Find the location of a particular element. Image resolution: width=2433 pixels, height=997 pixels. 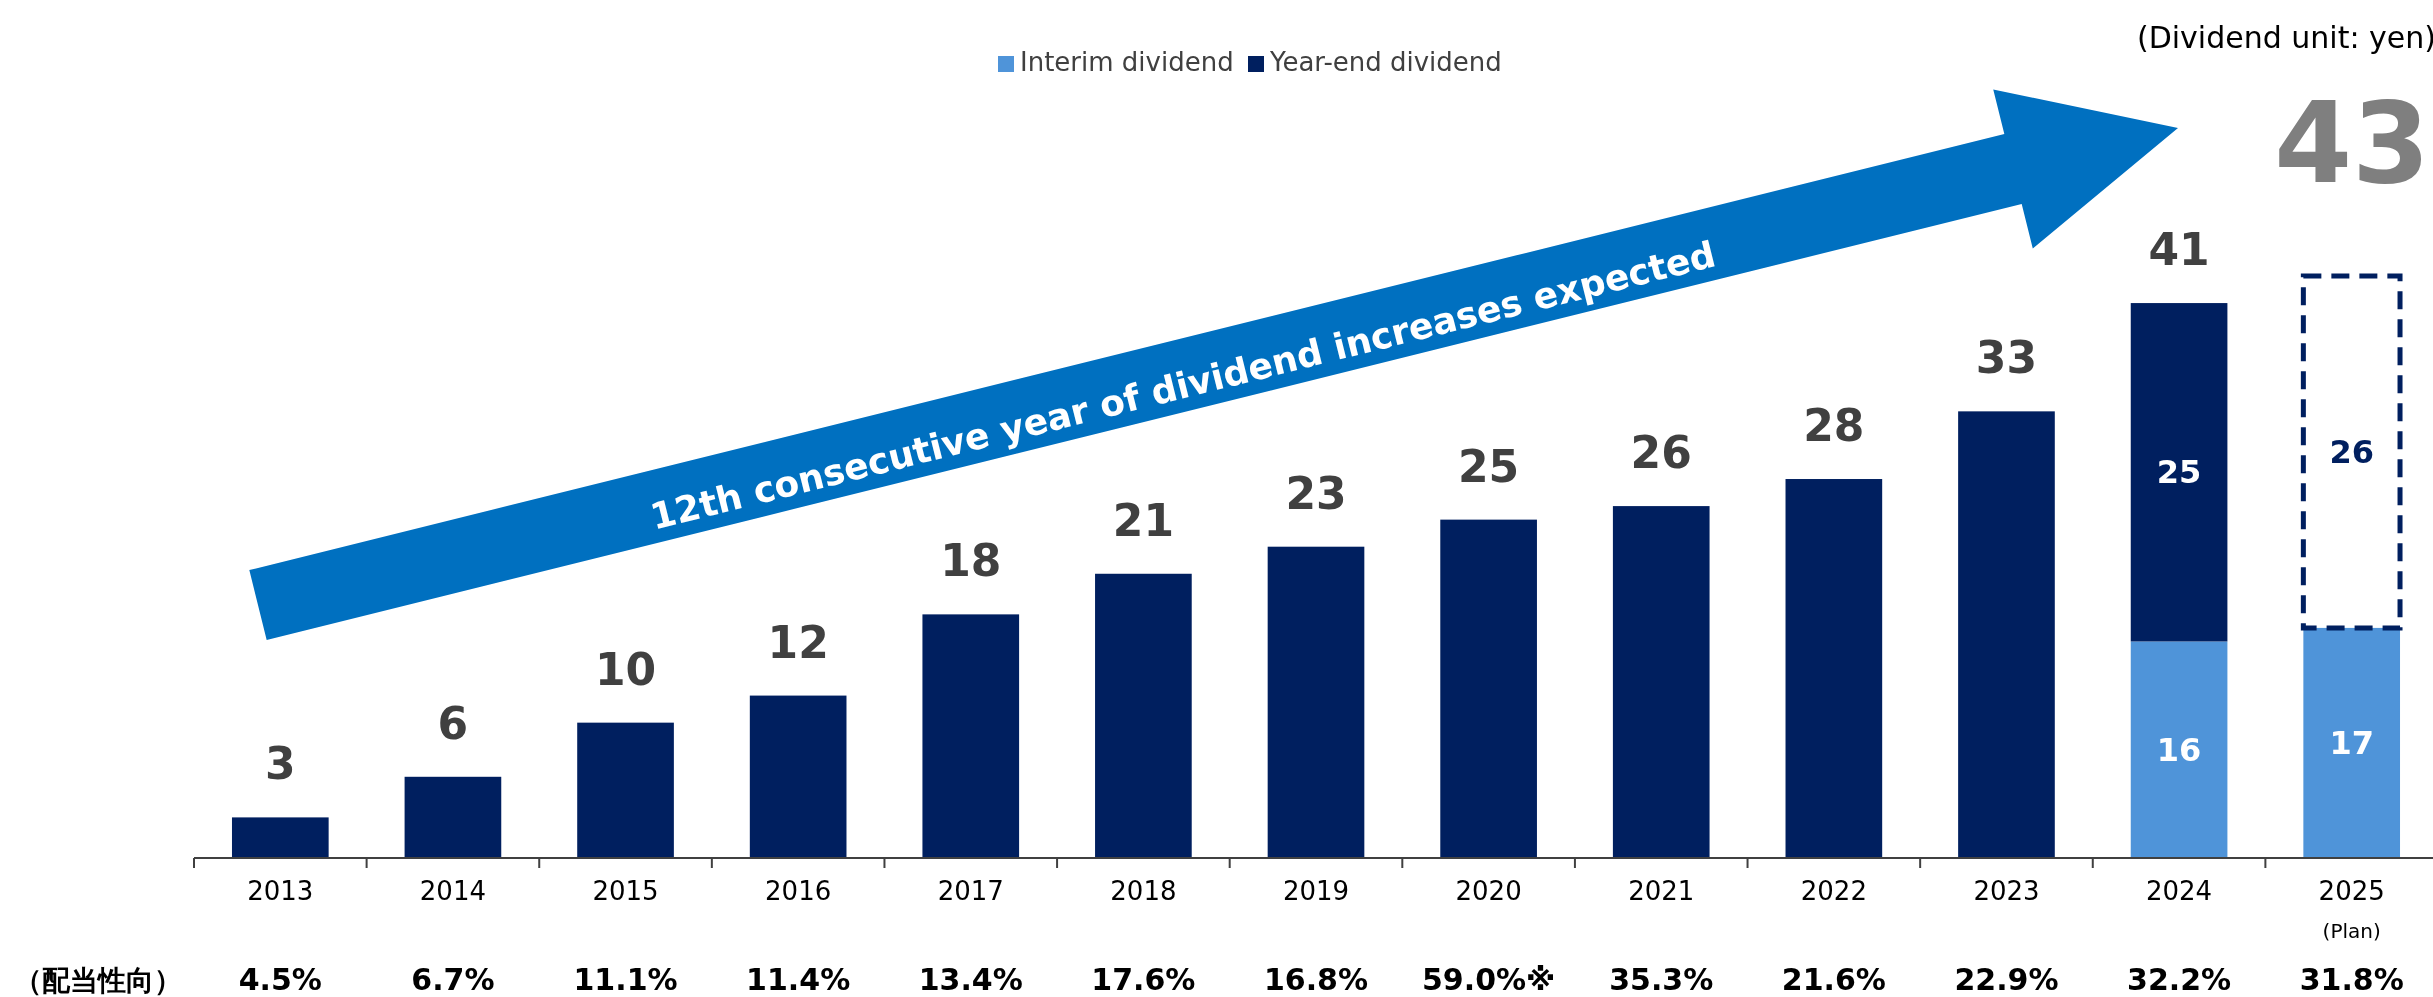

text: （配当性向） is located at coordinates (98, 980).